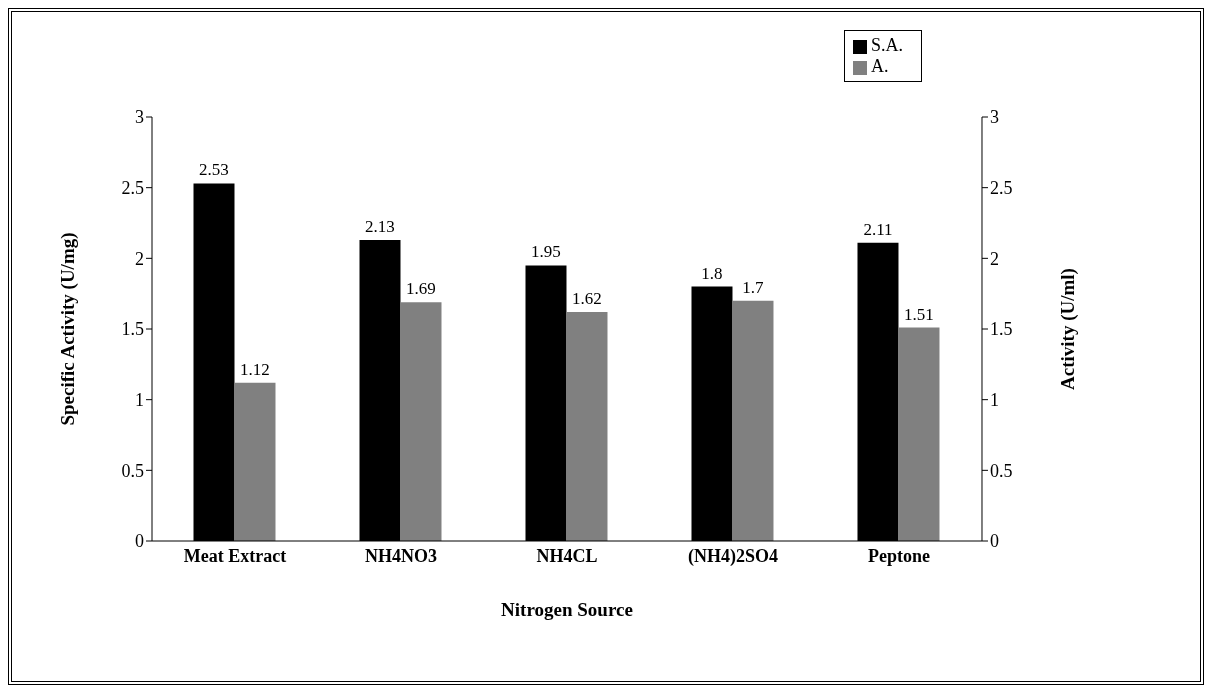 The image size is (1212, 693). Describe the element at coordinates (753, 287) in the screenshot. I see `data-label: 1.7` at that location.